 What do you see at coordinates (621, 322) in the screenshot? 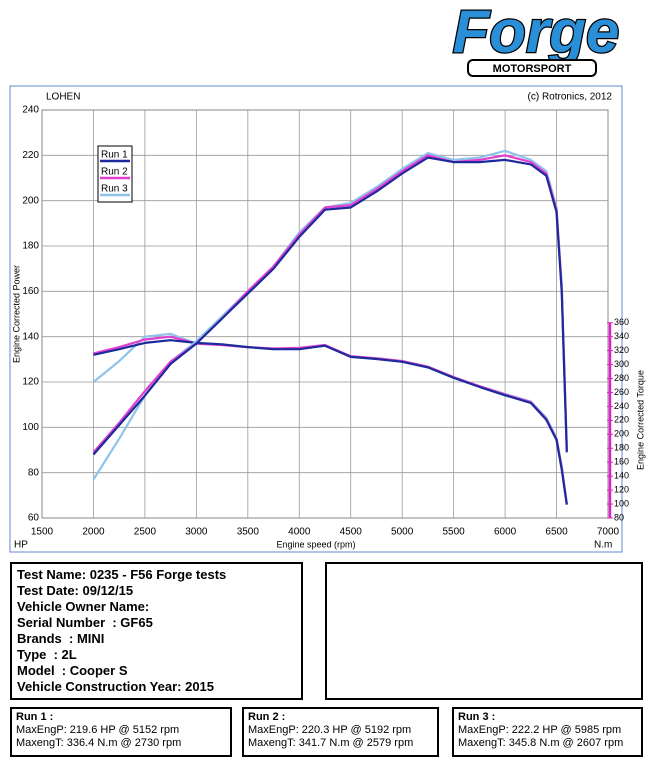
I see `y2-tick-label: 360` at bounding box center [621, 322].